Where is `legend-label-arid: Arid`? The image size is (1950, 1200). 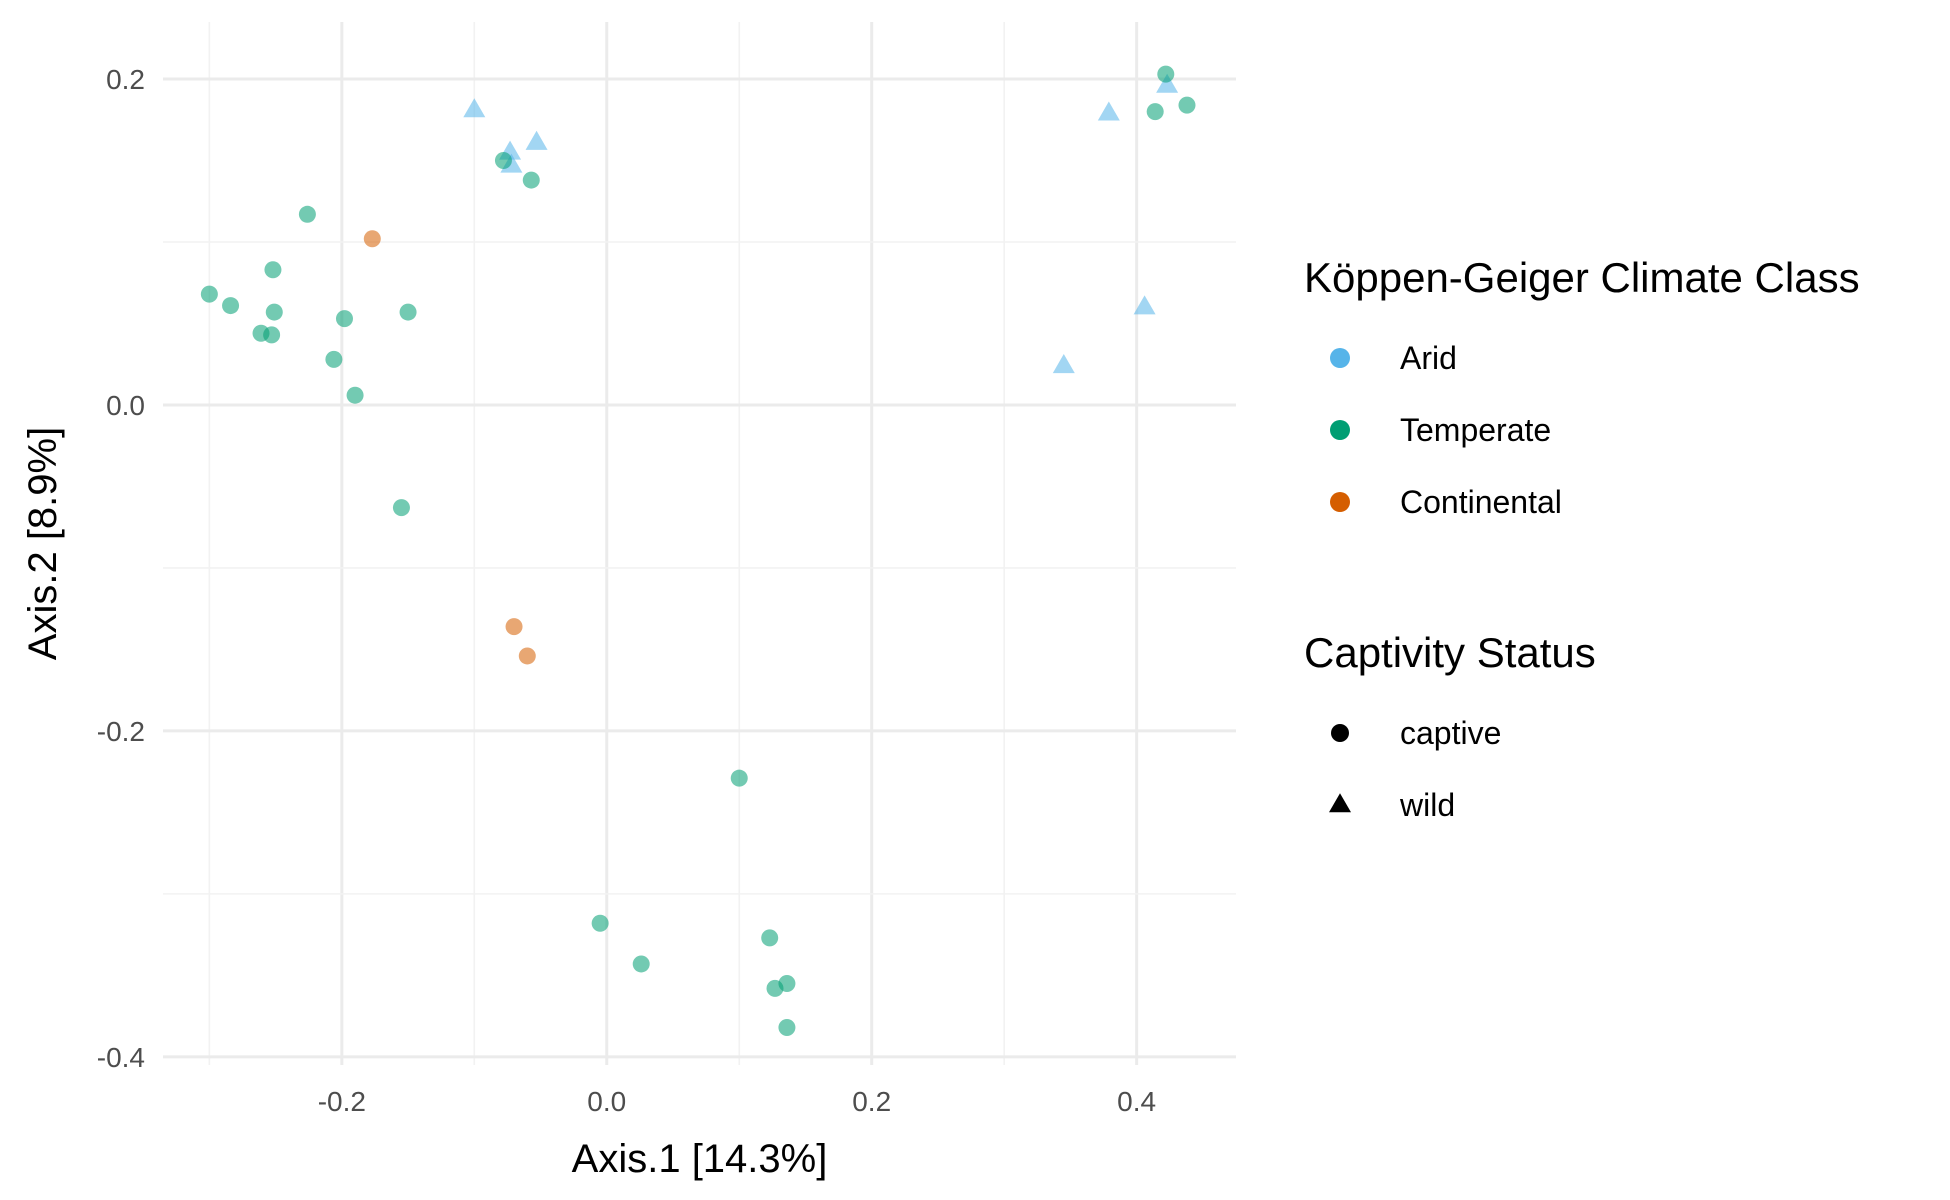 legend-label-arid: Arid is located at coordinates (1428, 358).